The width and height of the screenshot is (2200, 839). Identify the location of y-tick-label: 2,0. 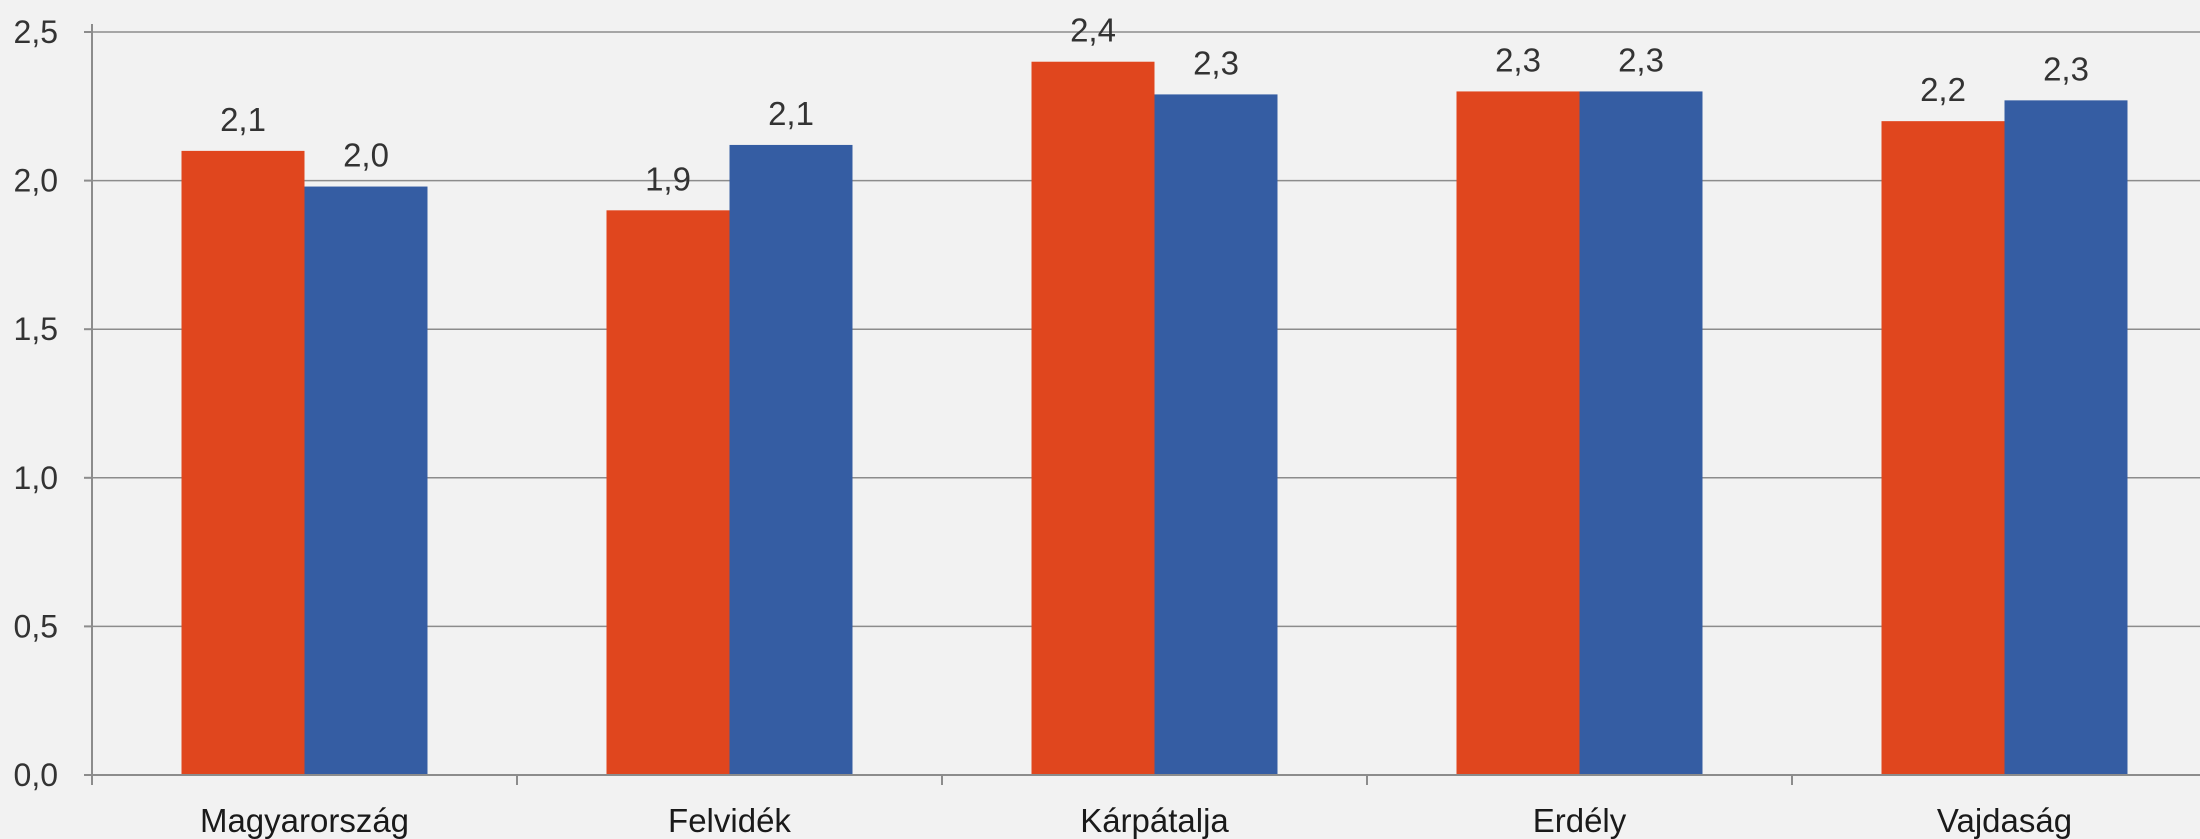
(36, 181).